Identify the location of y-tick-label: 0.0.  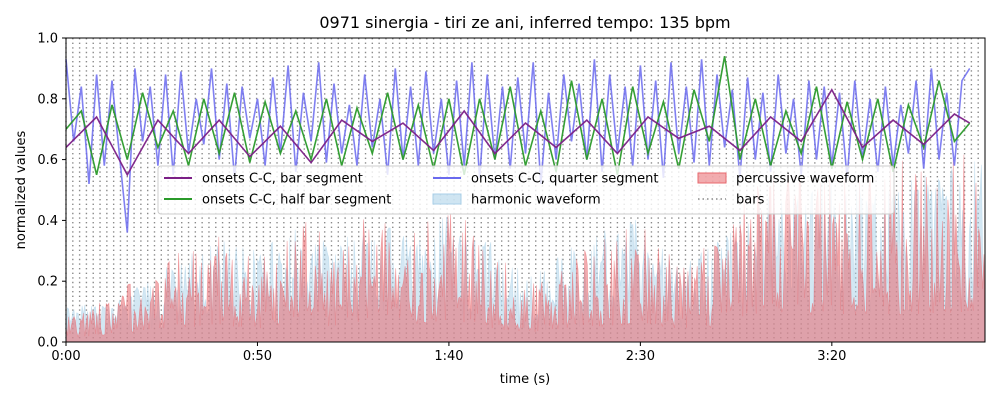
(47, 343).